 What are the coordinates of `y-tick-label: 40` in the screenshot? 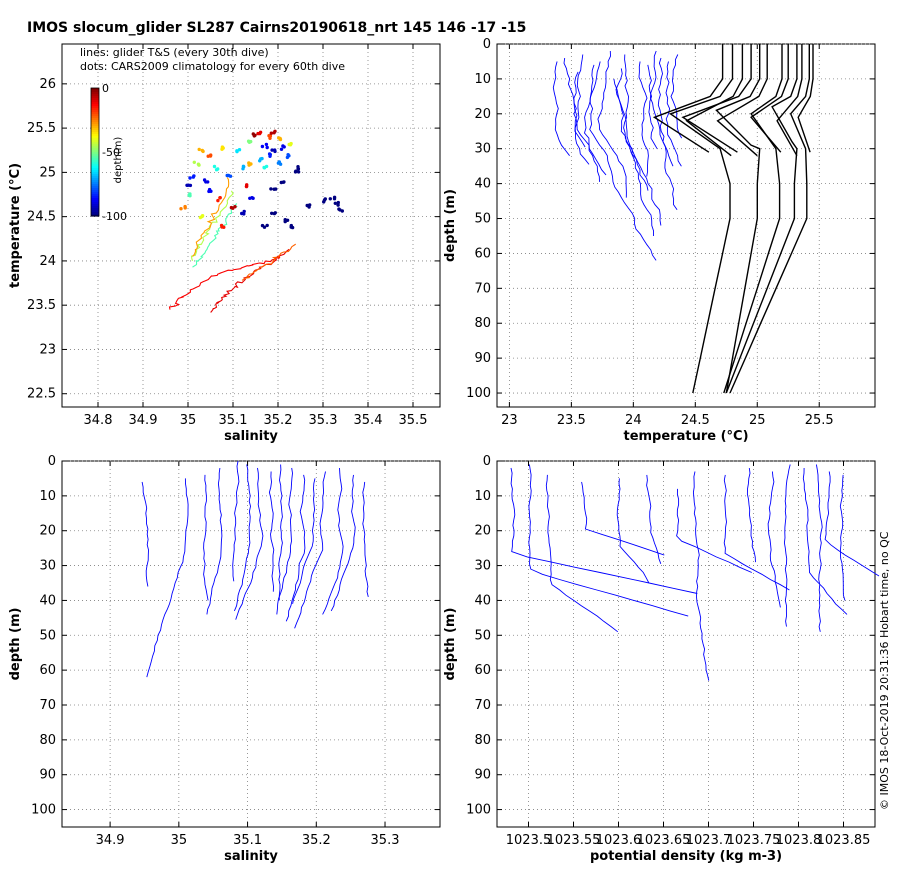 It's located at (47, 600).